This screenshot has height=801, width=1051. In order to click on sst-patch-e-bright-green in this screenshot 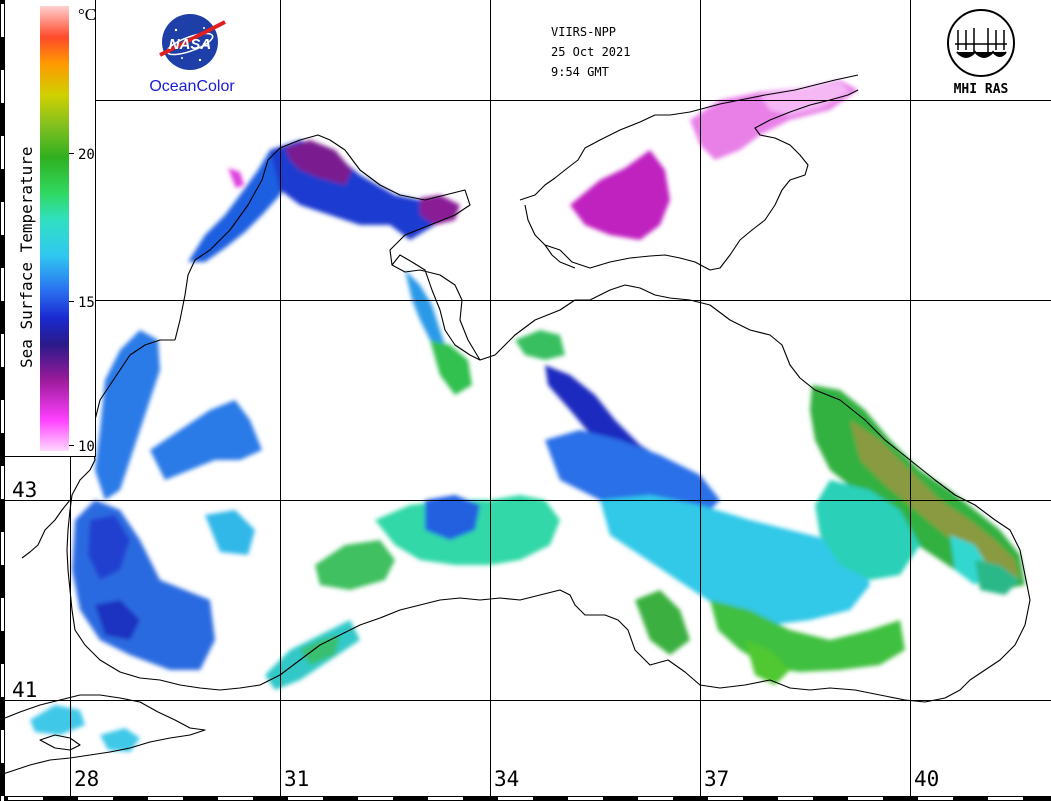, I will do `click(767, 662)`.